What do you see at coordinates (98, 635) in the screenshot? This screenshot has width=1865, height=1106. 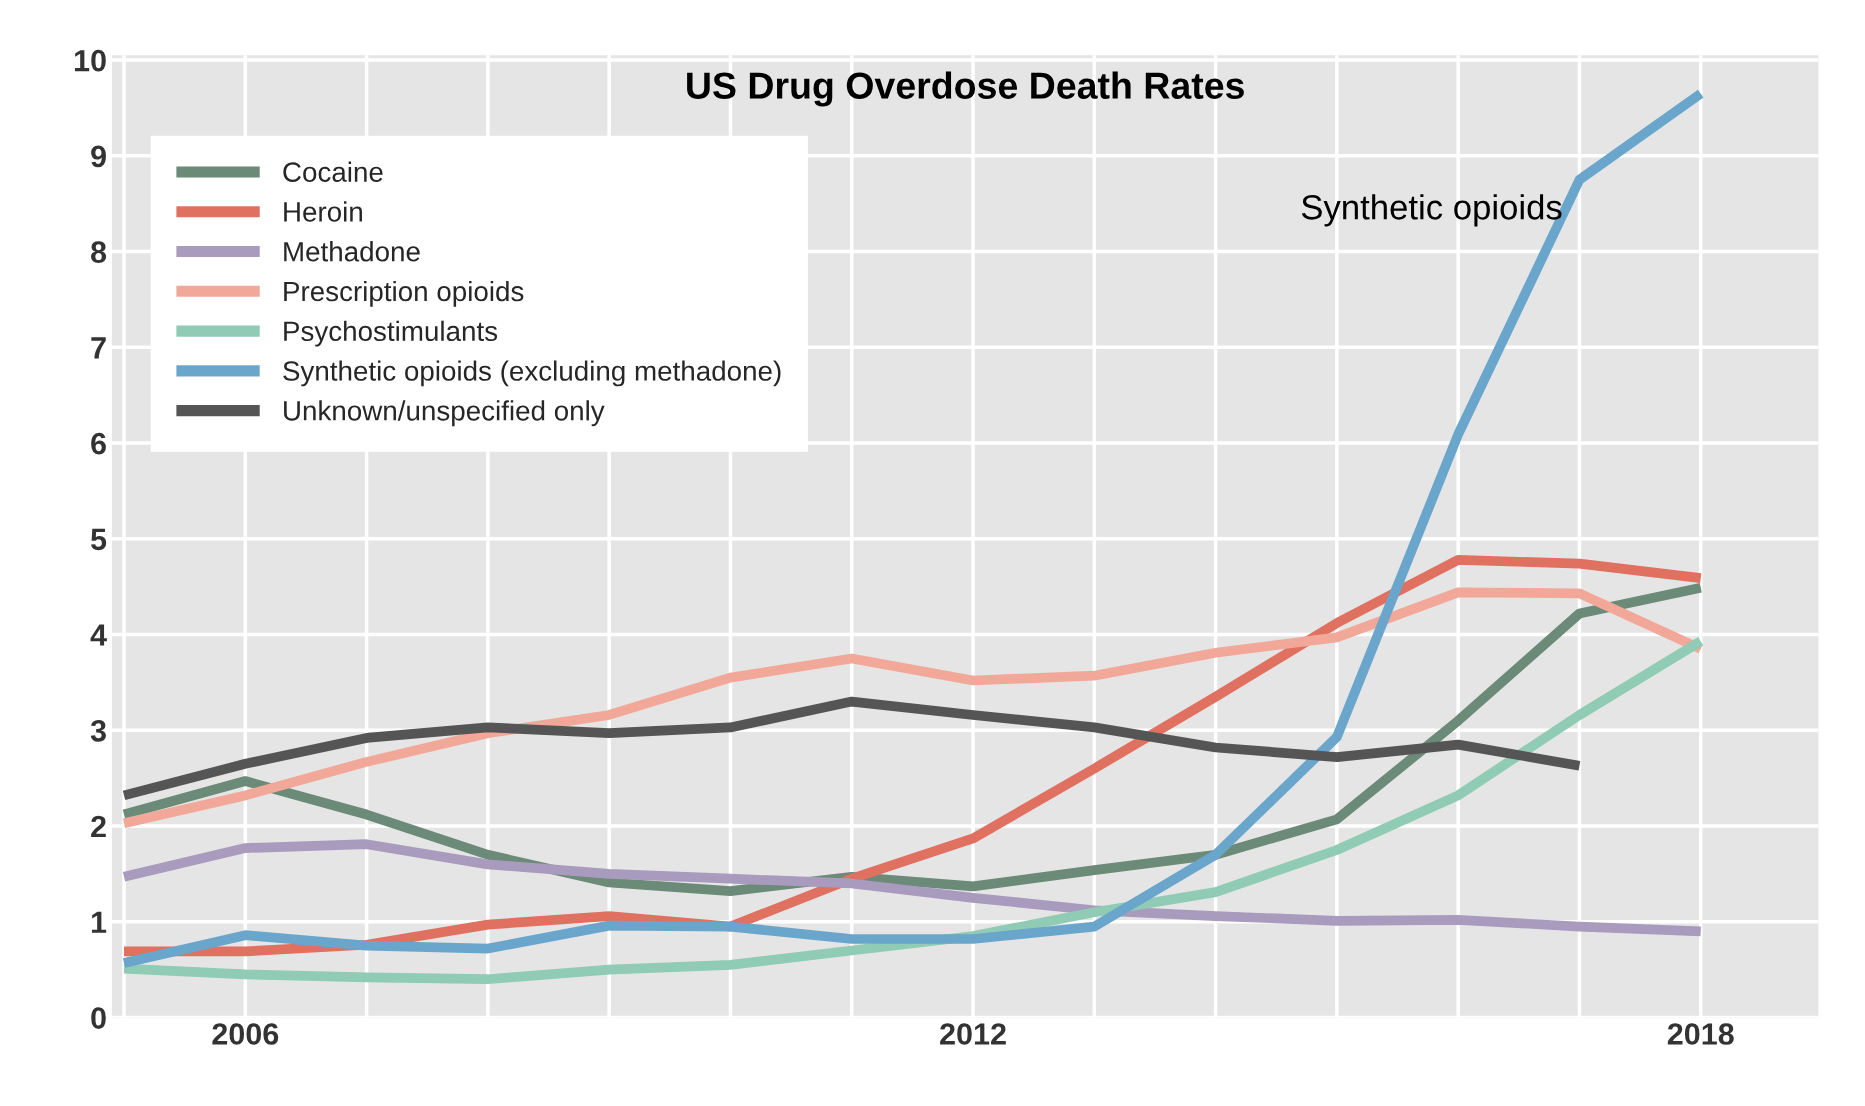 I see `y-tick-label: 4` at bounding box center [98, 635].